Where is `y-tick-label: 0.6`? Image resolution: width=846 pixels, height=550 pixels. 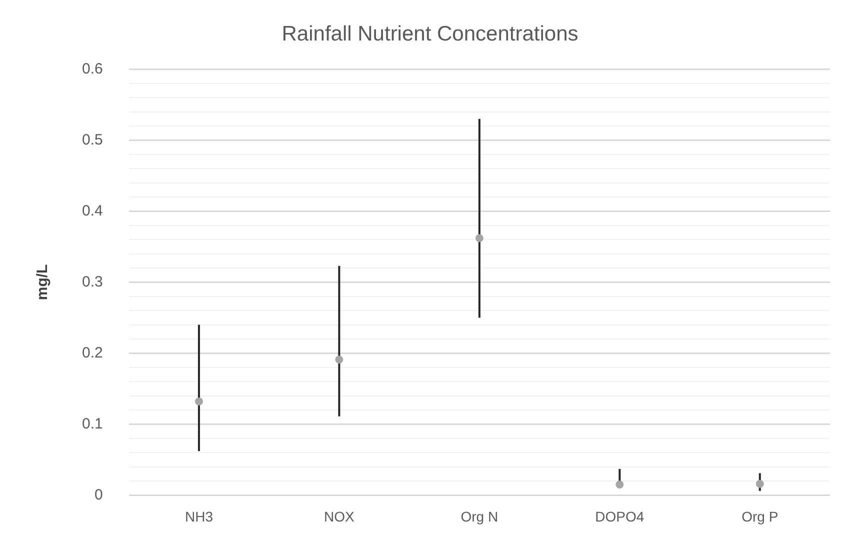 y-tick-label: 0.6 is located at coordinates (92, 69).